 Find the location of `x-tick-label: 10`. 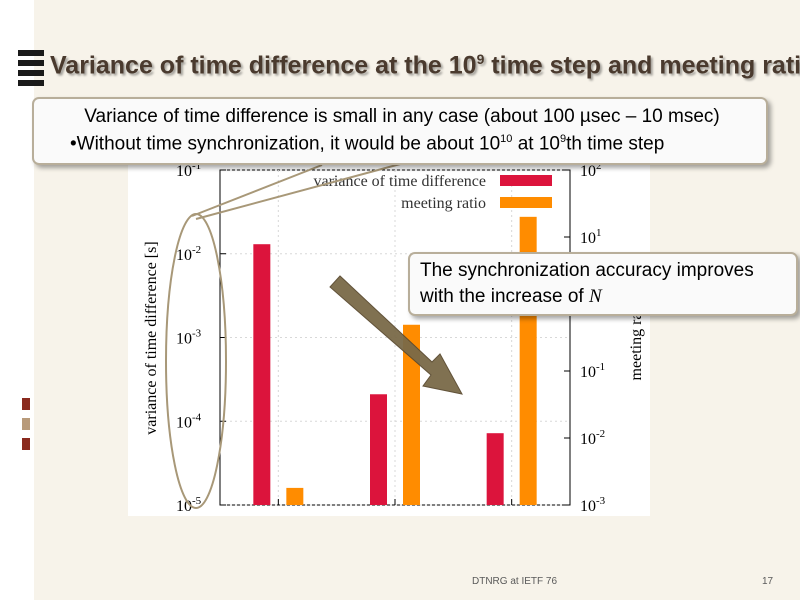

x-tick-label: 10 is located at coordinates (395, 515).